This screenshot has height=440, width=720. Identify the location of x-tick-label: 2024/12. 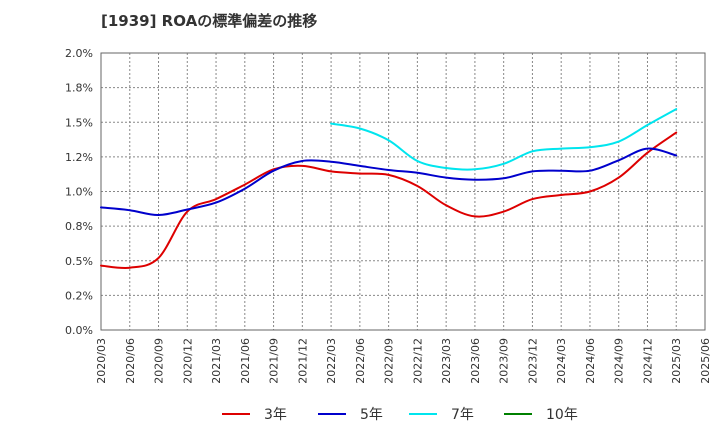
(647, 361).